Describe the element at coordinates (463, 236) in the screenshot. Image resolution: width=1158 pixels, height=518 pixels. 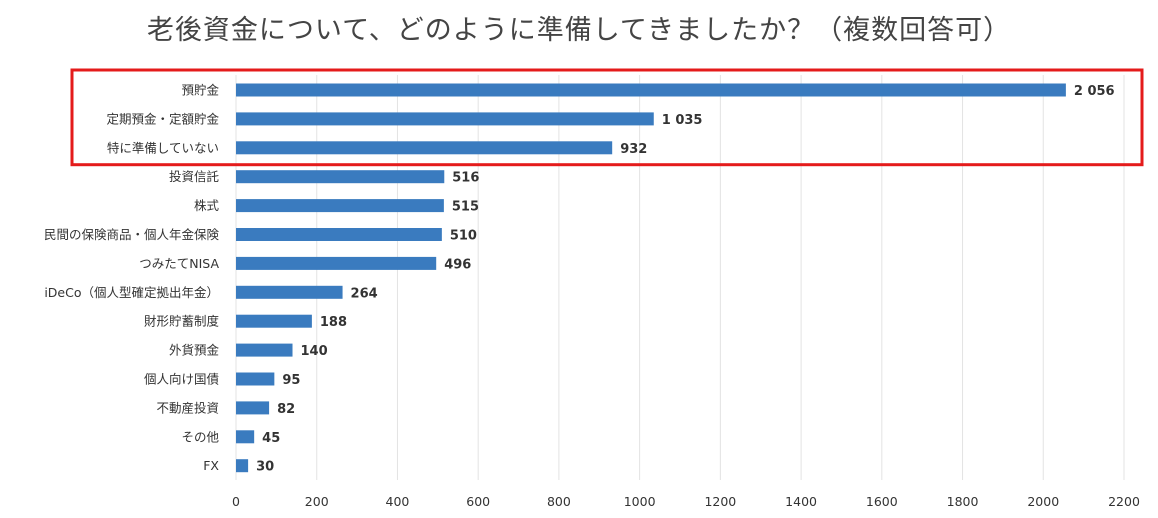
I see `value-label-5: 510` at that location.